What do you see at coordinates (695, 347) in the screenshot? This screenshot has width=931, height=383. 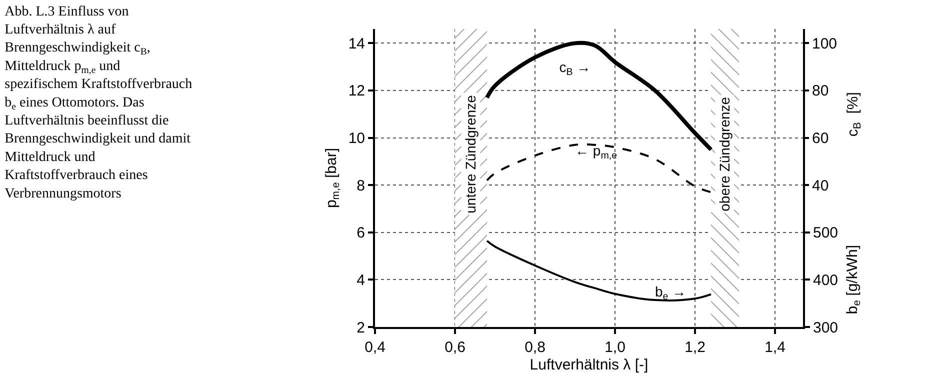 I see `x-tick-label: 1,2` at bounding box center [695, 347].